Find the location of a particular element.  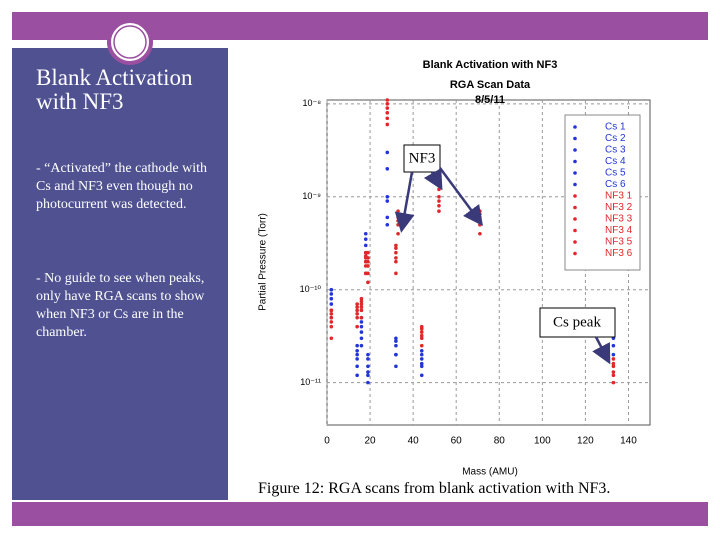

chart-title: Blank Activation with NF3 is located at coordinates (490, 65).